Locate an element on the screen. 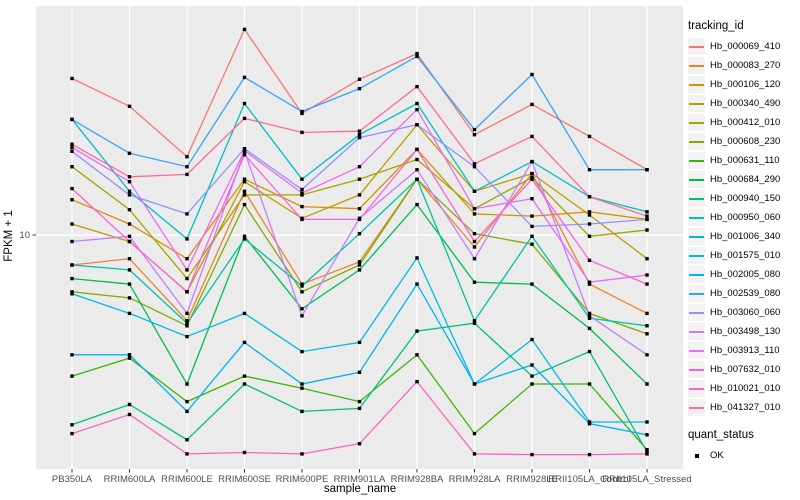  legend-item-Hb_002539_080: Hb_002539_080 is located at coordinates (744, 293).